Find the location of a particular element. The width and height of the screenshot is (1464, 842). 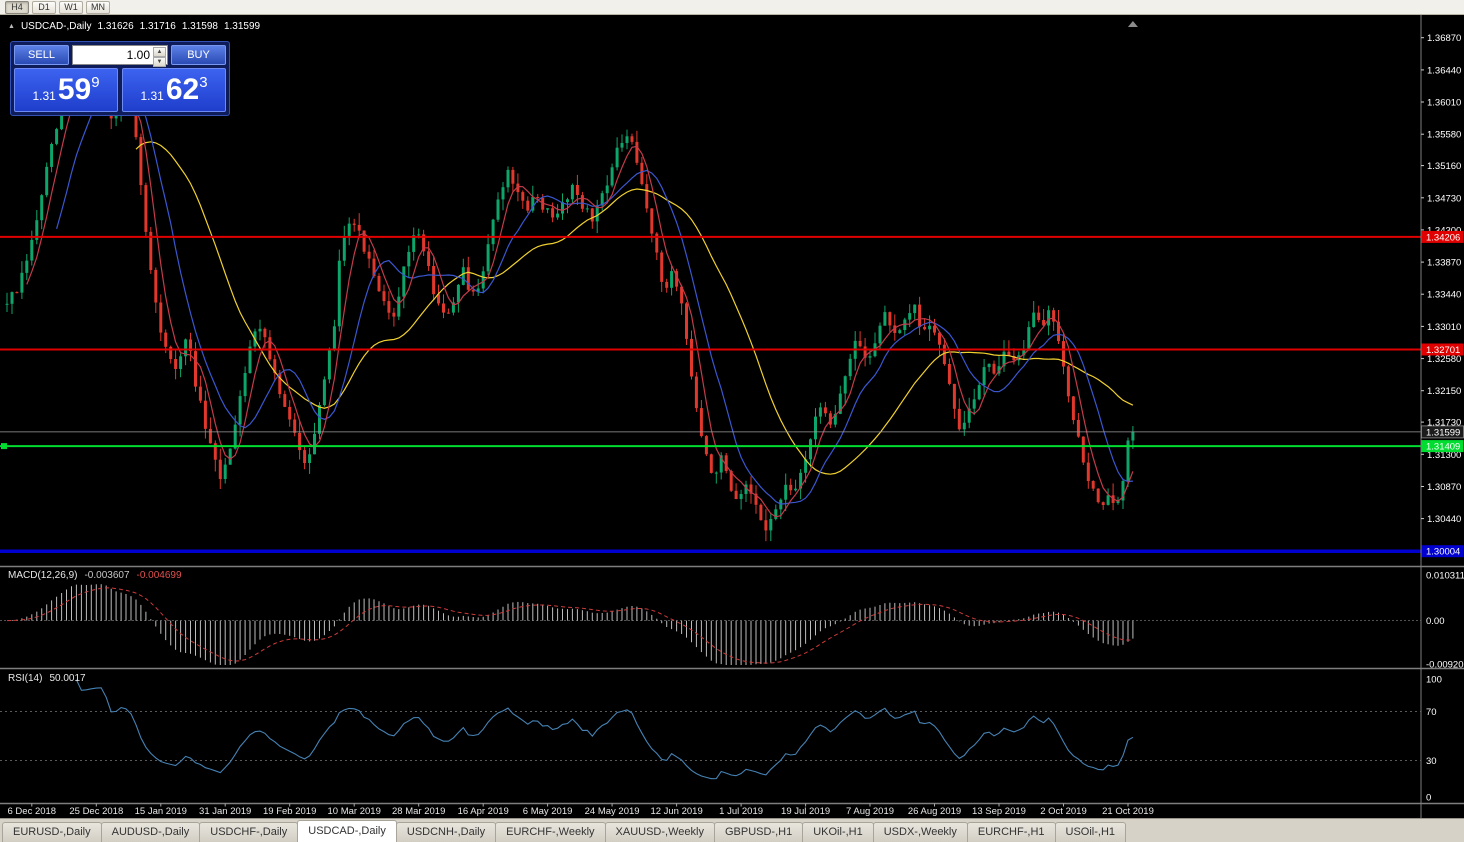

timeframe-w1-button: W1 is located at coordinates (71, 7).